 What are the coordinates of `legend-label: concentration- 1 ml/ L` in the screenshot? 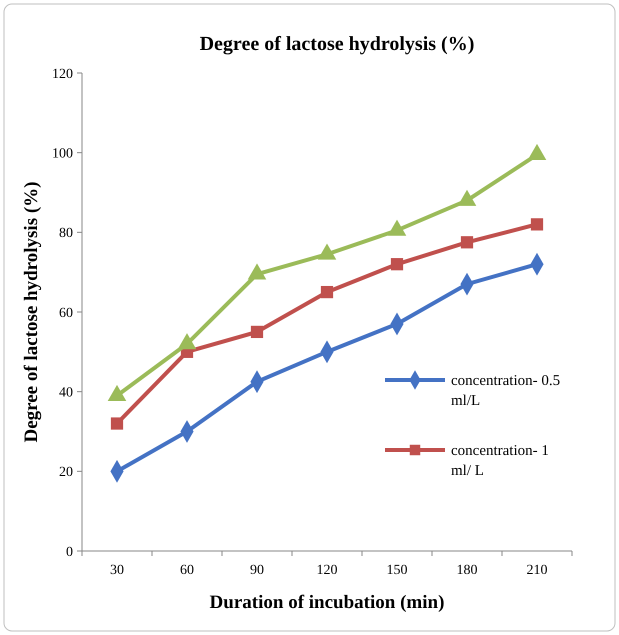 It's located at (500, 461).